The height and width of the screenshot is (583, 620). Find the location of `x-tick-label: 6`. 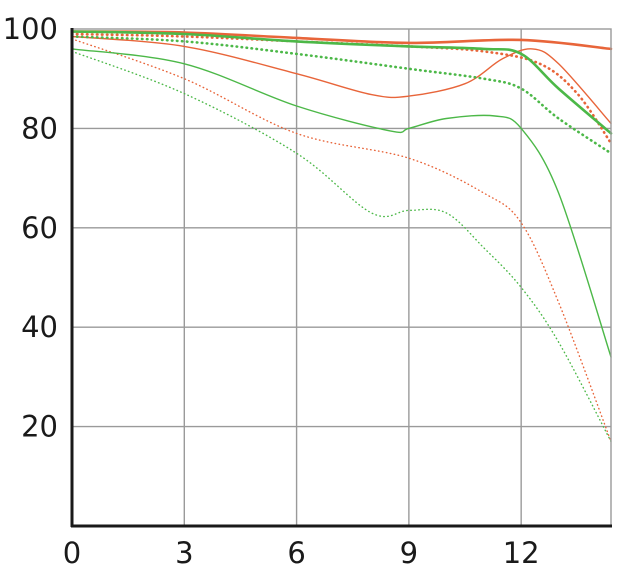

x-tick-label: 6 is located at coordinates (296, 553).